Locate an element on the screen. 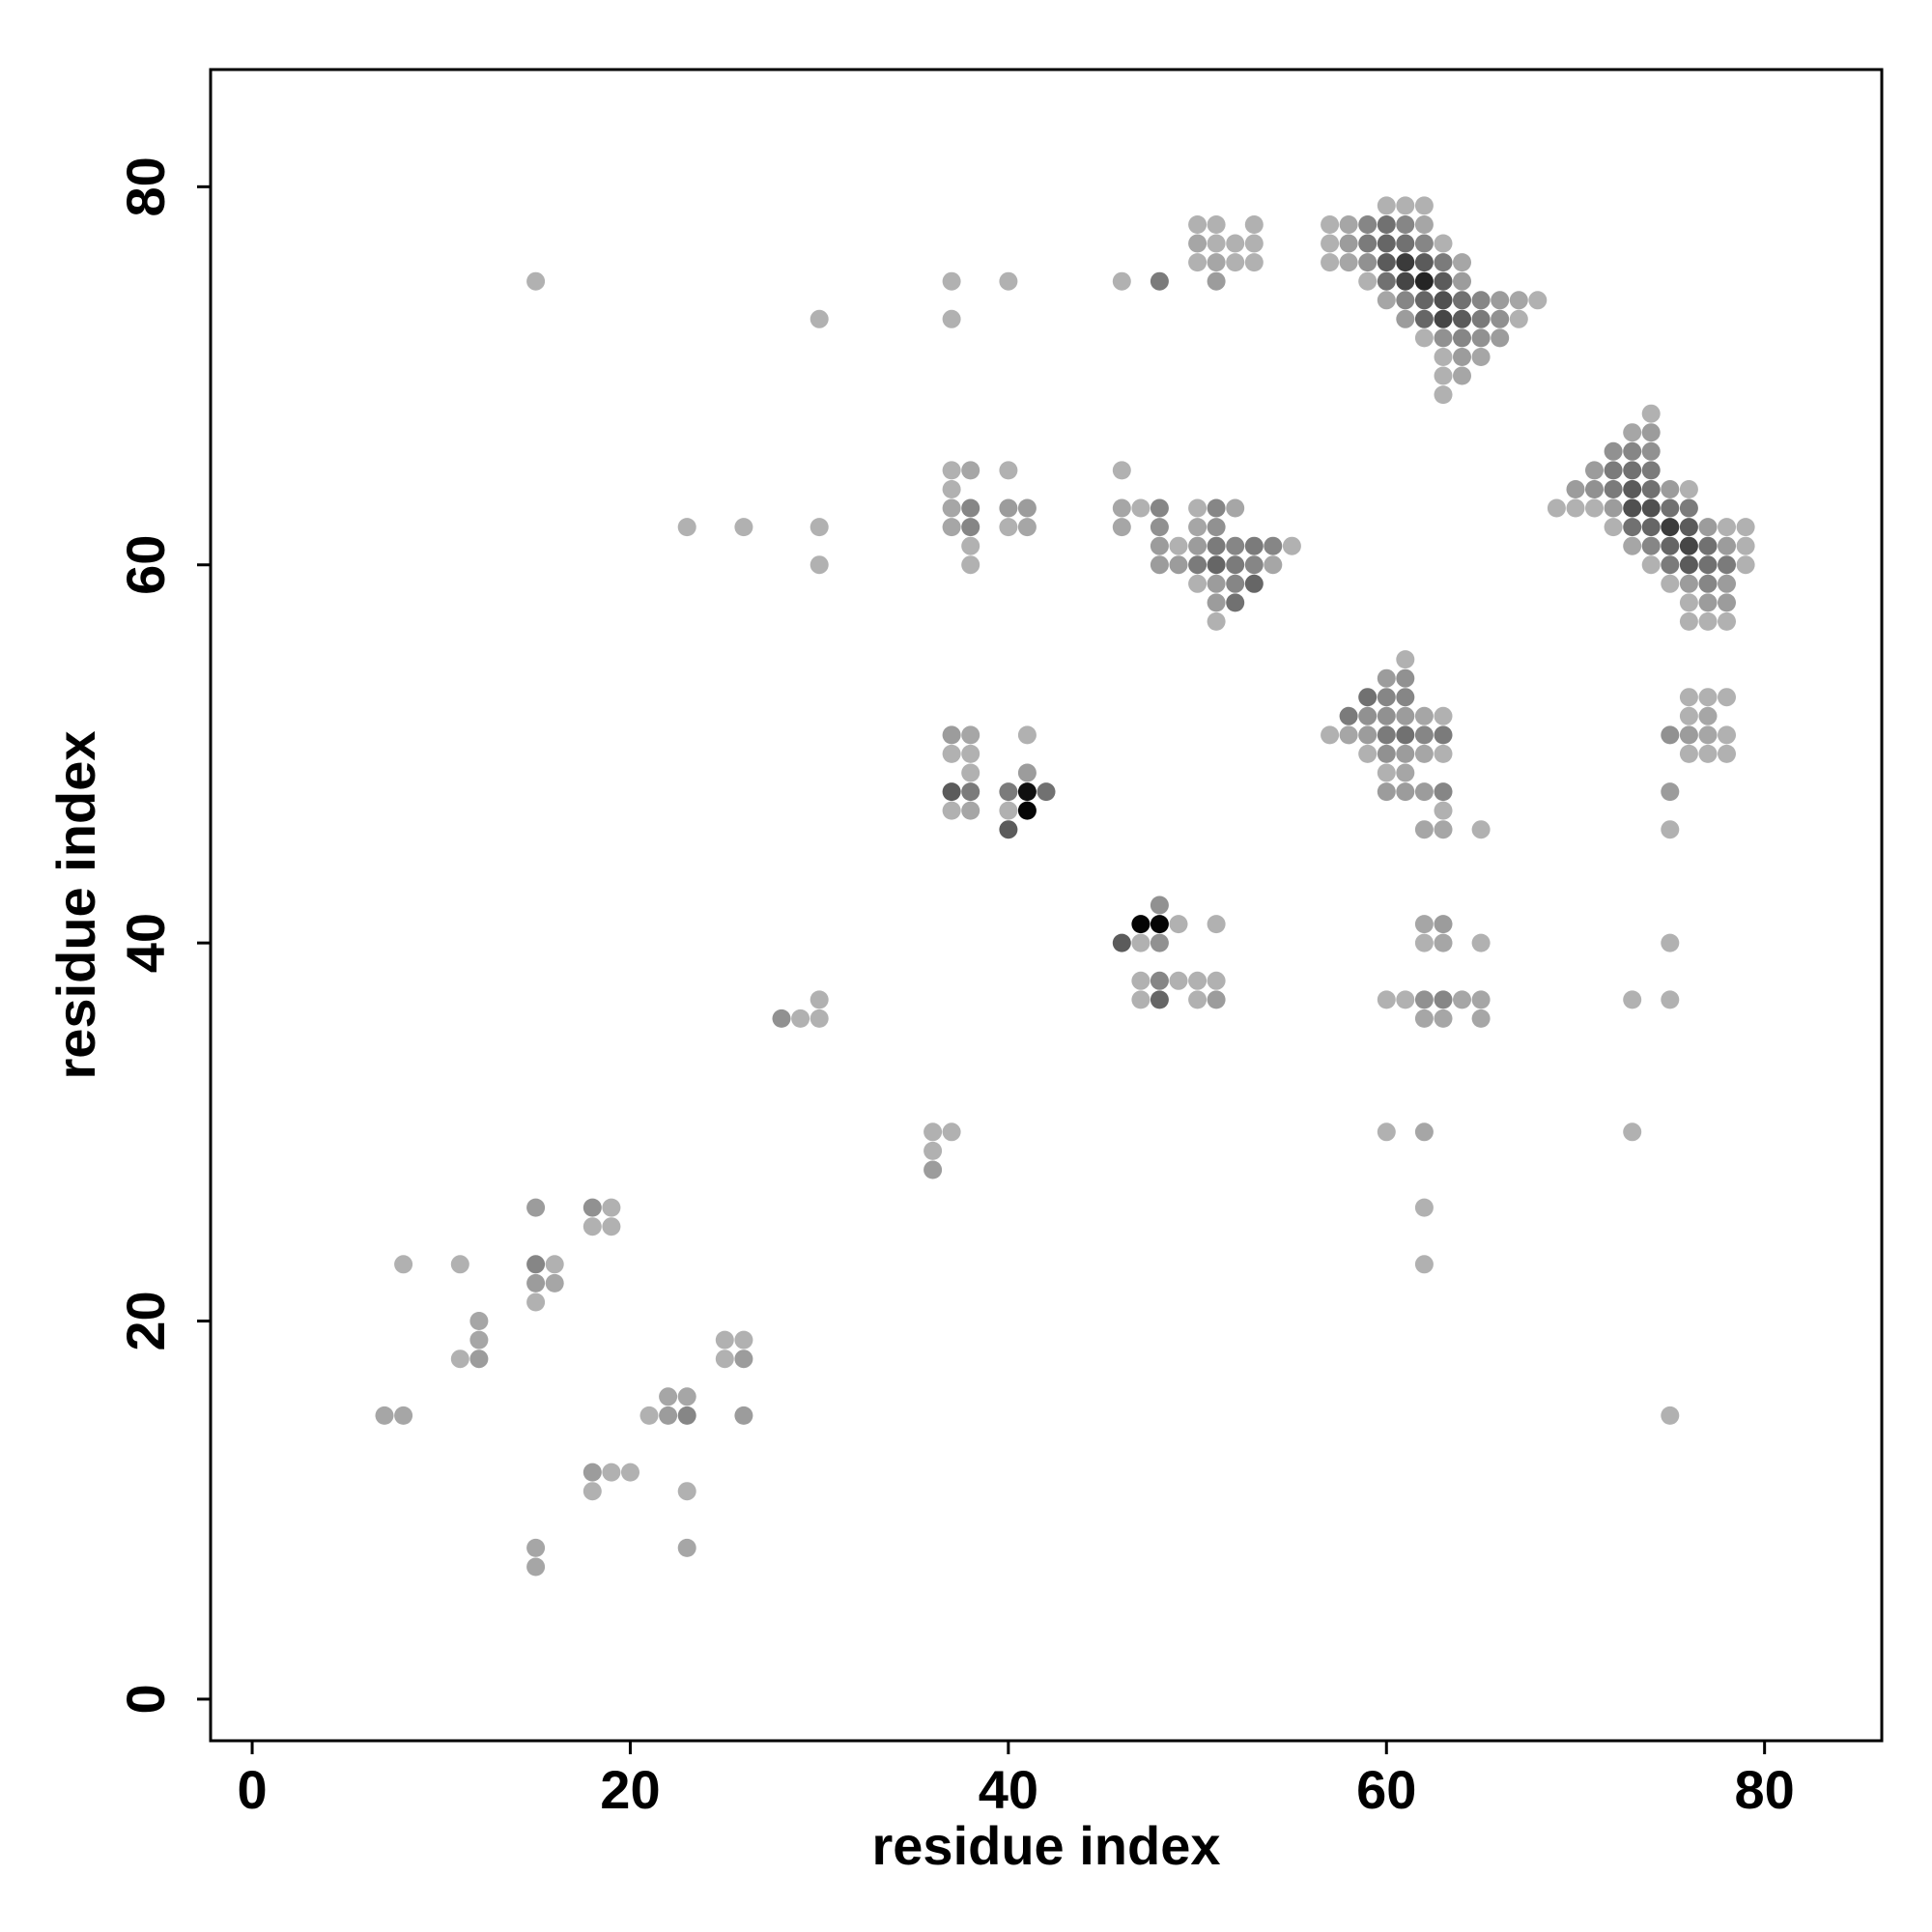  x-tick-label: 60 is located at coordinates (1386, 1789).